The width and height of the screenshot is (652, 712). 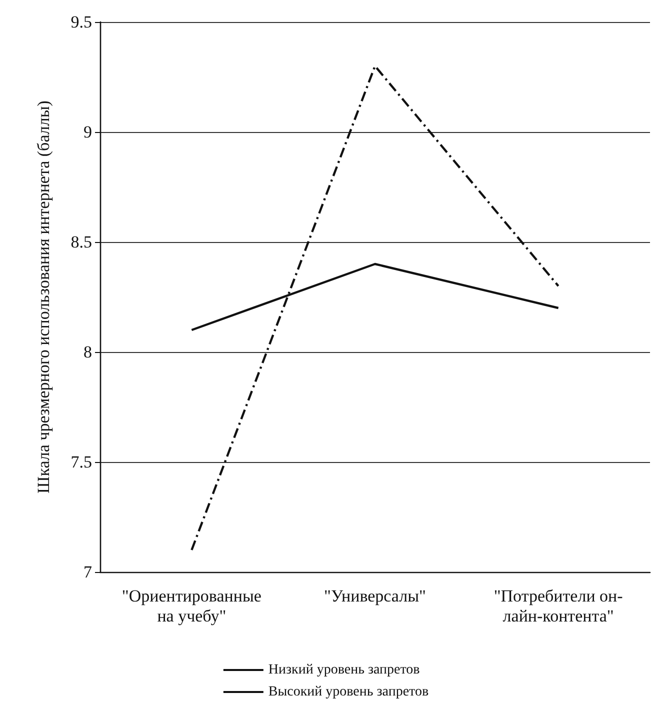 What do you see at coordinates (43, 297) in the screenshot?
I see `y-axis-title: Шкала чрезмерного использования интернета (баллы)` at bounding box center [43, 297].